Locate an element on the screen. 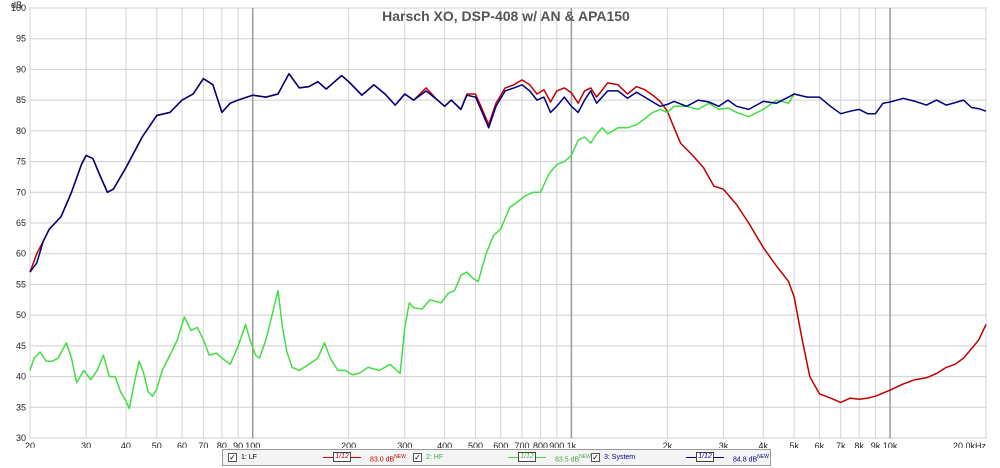 The height and width of the screenshot is (468, 1000). smoothing-indicator-hf: 1/12 is located at coordinates (527, 457).